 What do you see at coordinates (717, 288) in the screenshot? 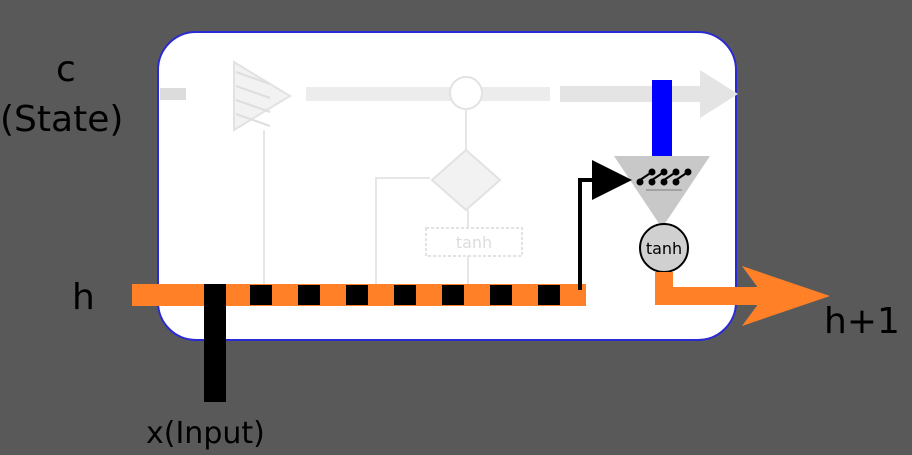
I see `output-line` at bounding box center [717, 288].